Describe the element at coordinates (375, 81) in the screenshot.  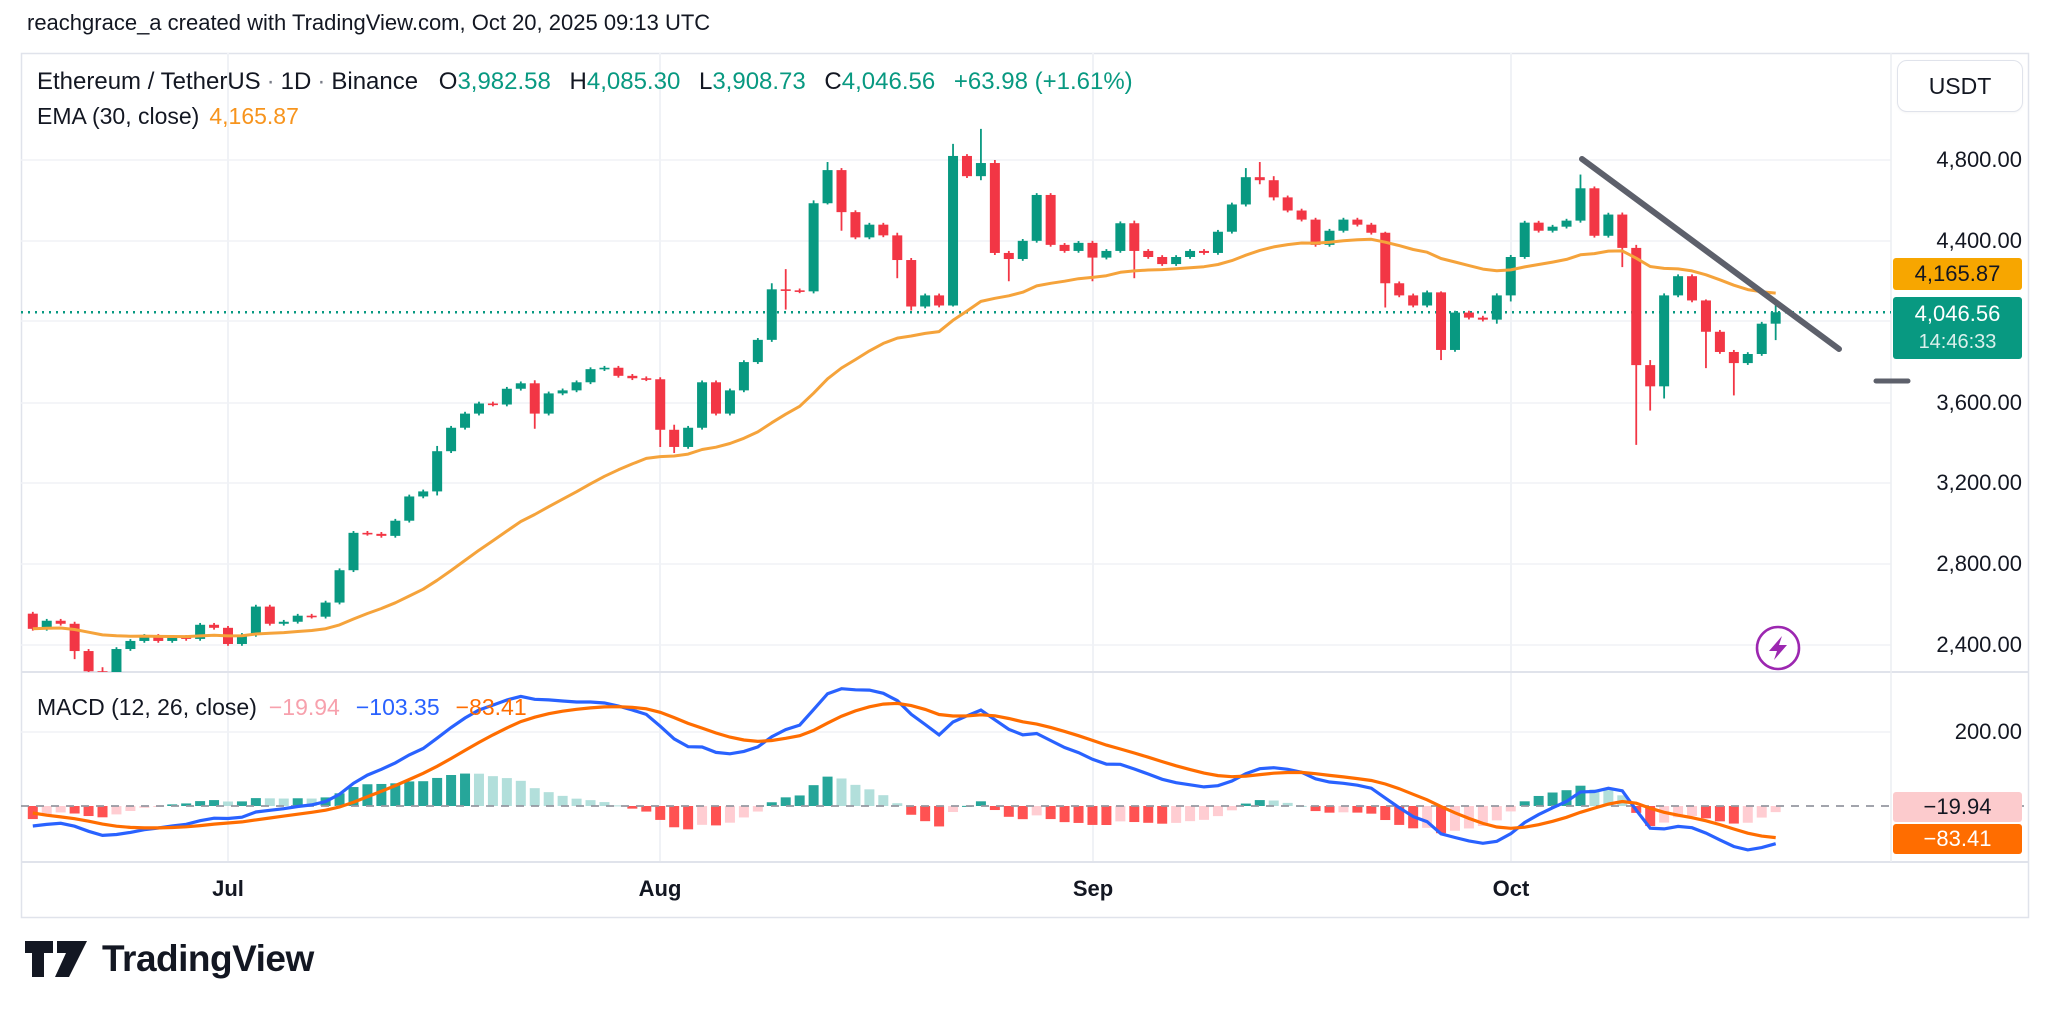
I see `exchange-label: Binance` at that location.